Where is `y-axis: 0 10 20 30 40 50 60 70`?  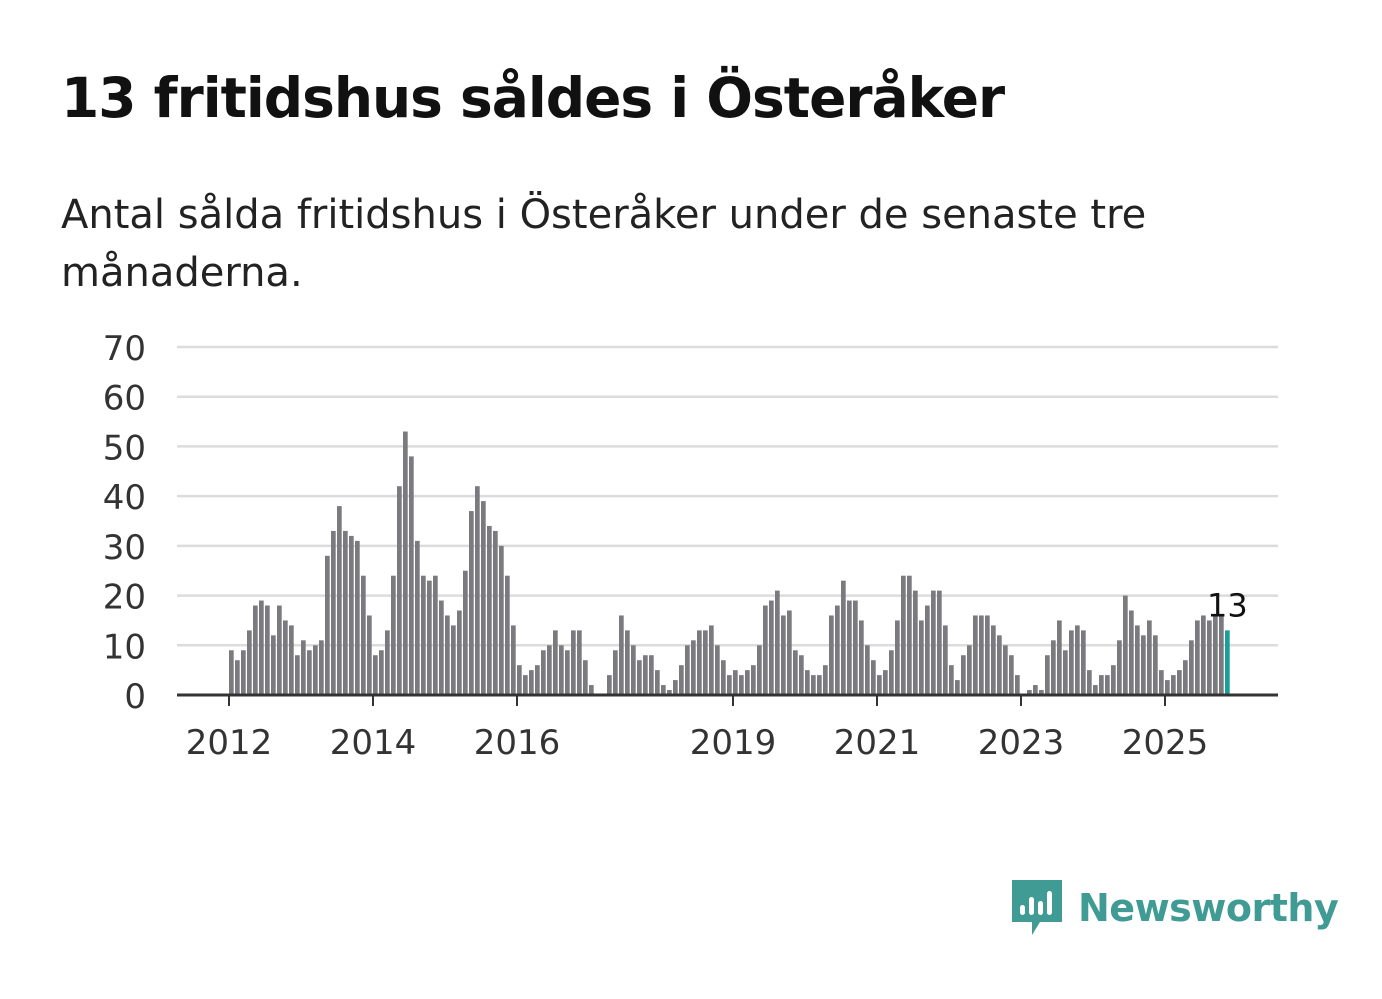
y-axis: 0 10 20 30 40 50 60 70 is located at coordinates (124, 523).